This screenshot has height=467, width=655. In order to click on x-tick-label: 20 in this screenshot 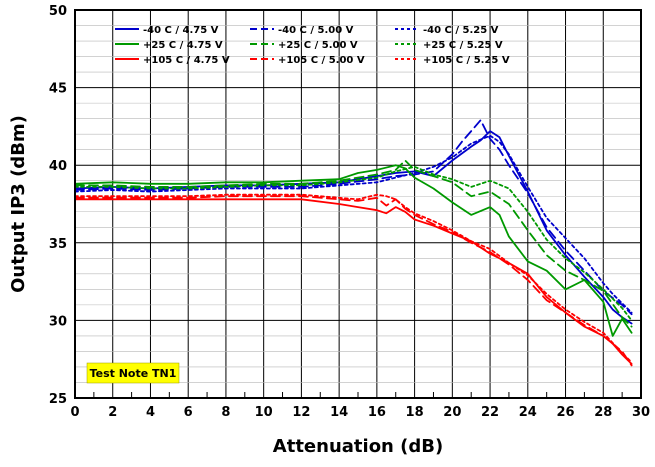, I will do `click(452, 412)`.